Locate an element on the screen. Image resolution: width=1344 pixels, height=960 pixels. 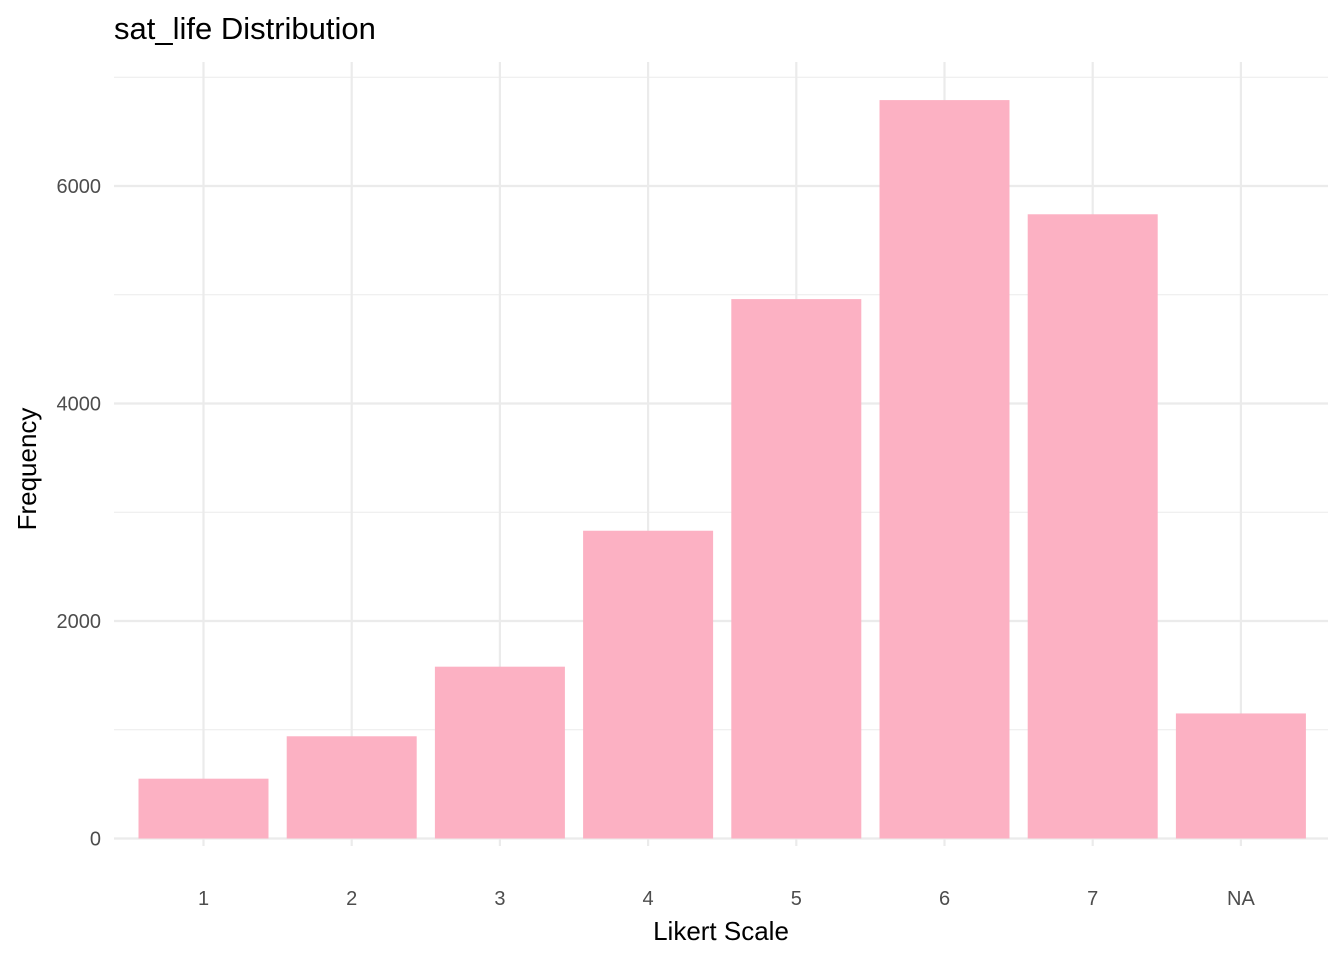
y-tick-label: 0 is located at coordinates (95, 840).